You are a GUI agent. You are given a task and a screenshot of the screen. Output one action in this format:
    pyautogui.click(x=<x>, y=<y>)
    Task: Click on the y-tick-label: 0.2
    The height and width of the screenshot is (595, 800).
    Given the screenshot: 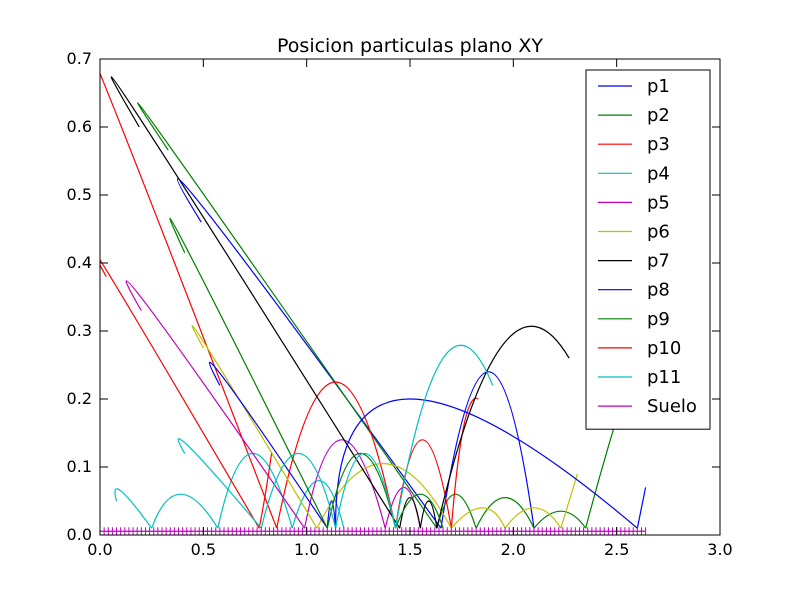 What is the action you would take?
    pyautogui.click(x=79, y=398)
    